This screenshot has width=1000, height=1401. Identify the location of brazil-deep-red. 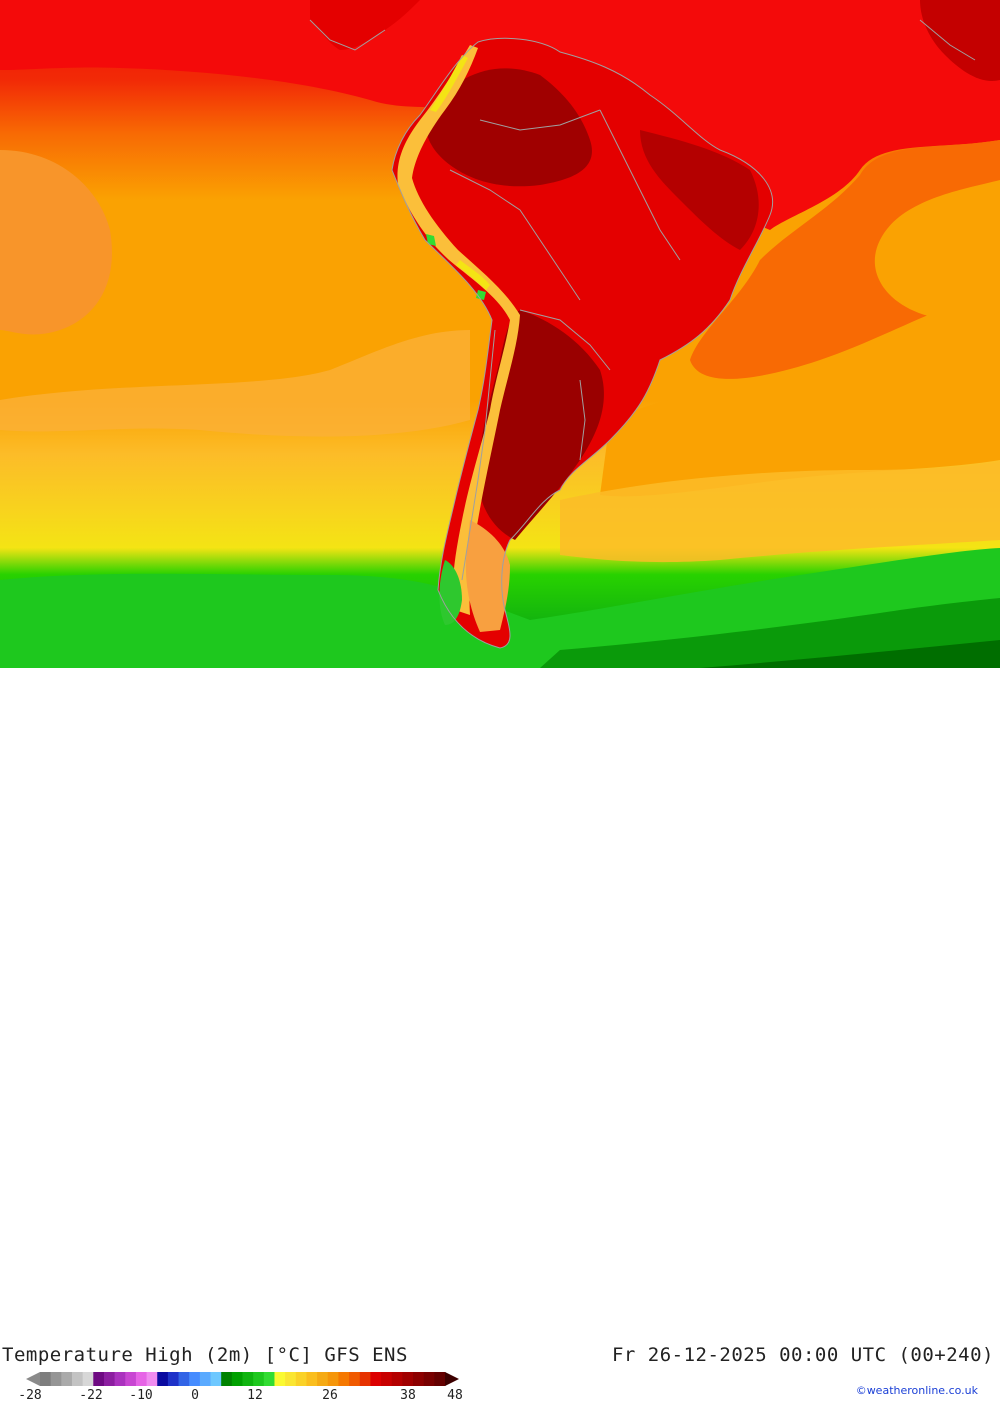
(699, 190).